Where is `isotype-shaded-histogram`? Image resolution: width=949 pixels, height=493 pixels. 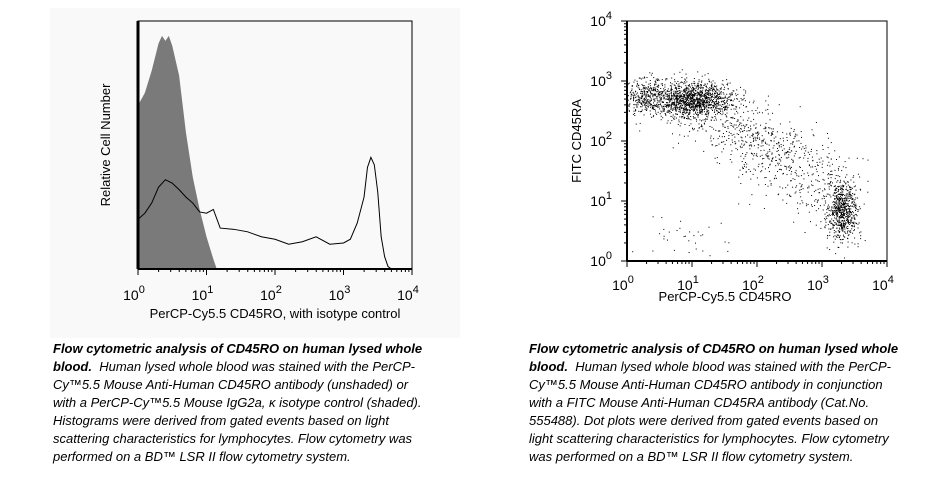 isotype-shaded-histogram is located at coordinates (177, 152).